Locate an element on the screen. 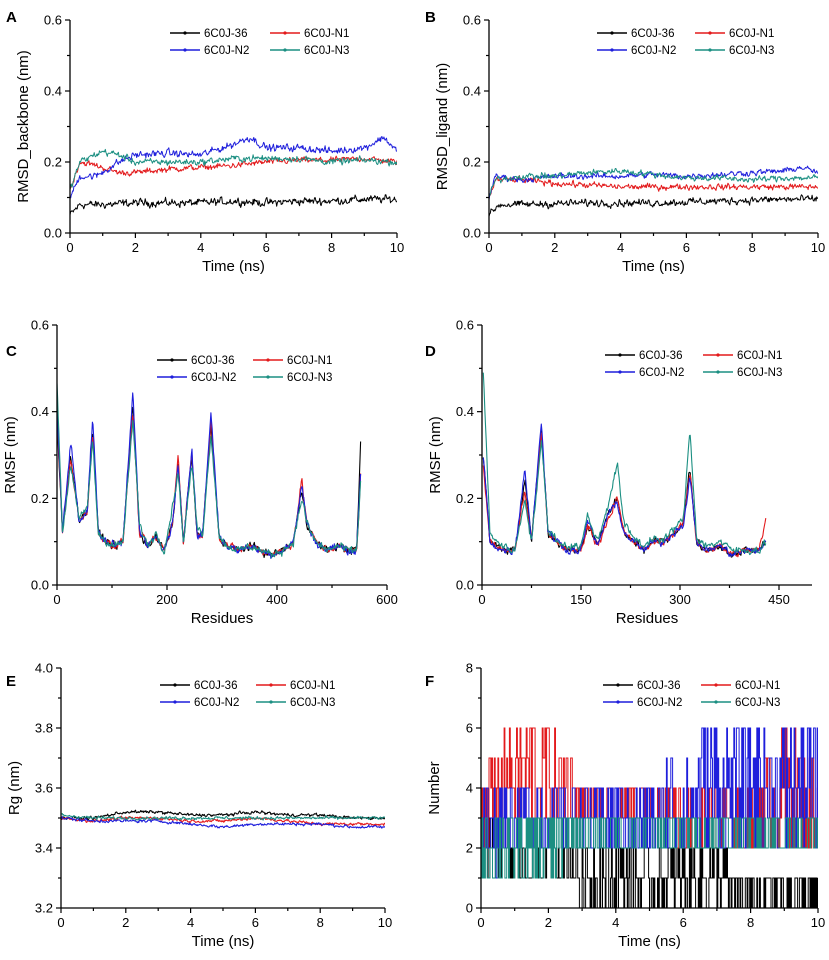 The image size is (829, 960). panel-letter: D is located at coordinates (430, 351).